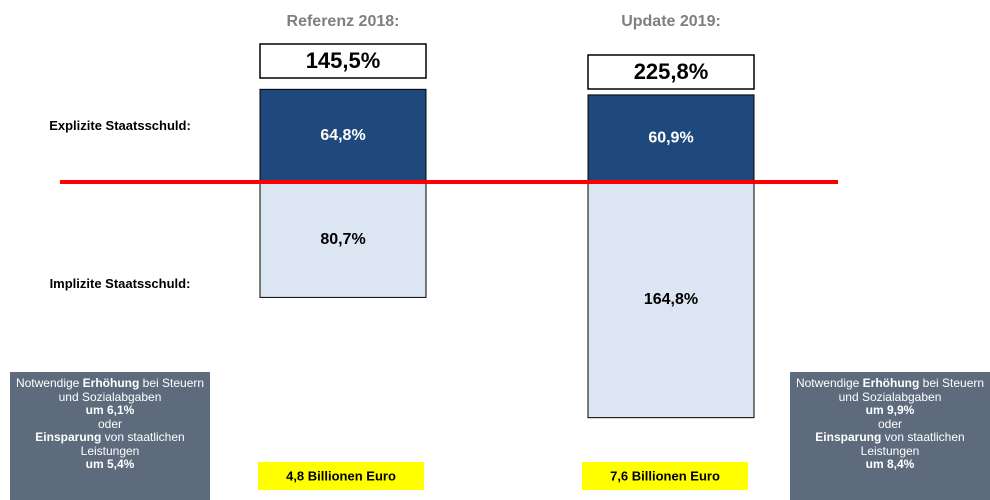  I want to click on bar-explicit, so click(343, 135).